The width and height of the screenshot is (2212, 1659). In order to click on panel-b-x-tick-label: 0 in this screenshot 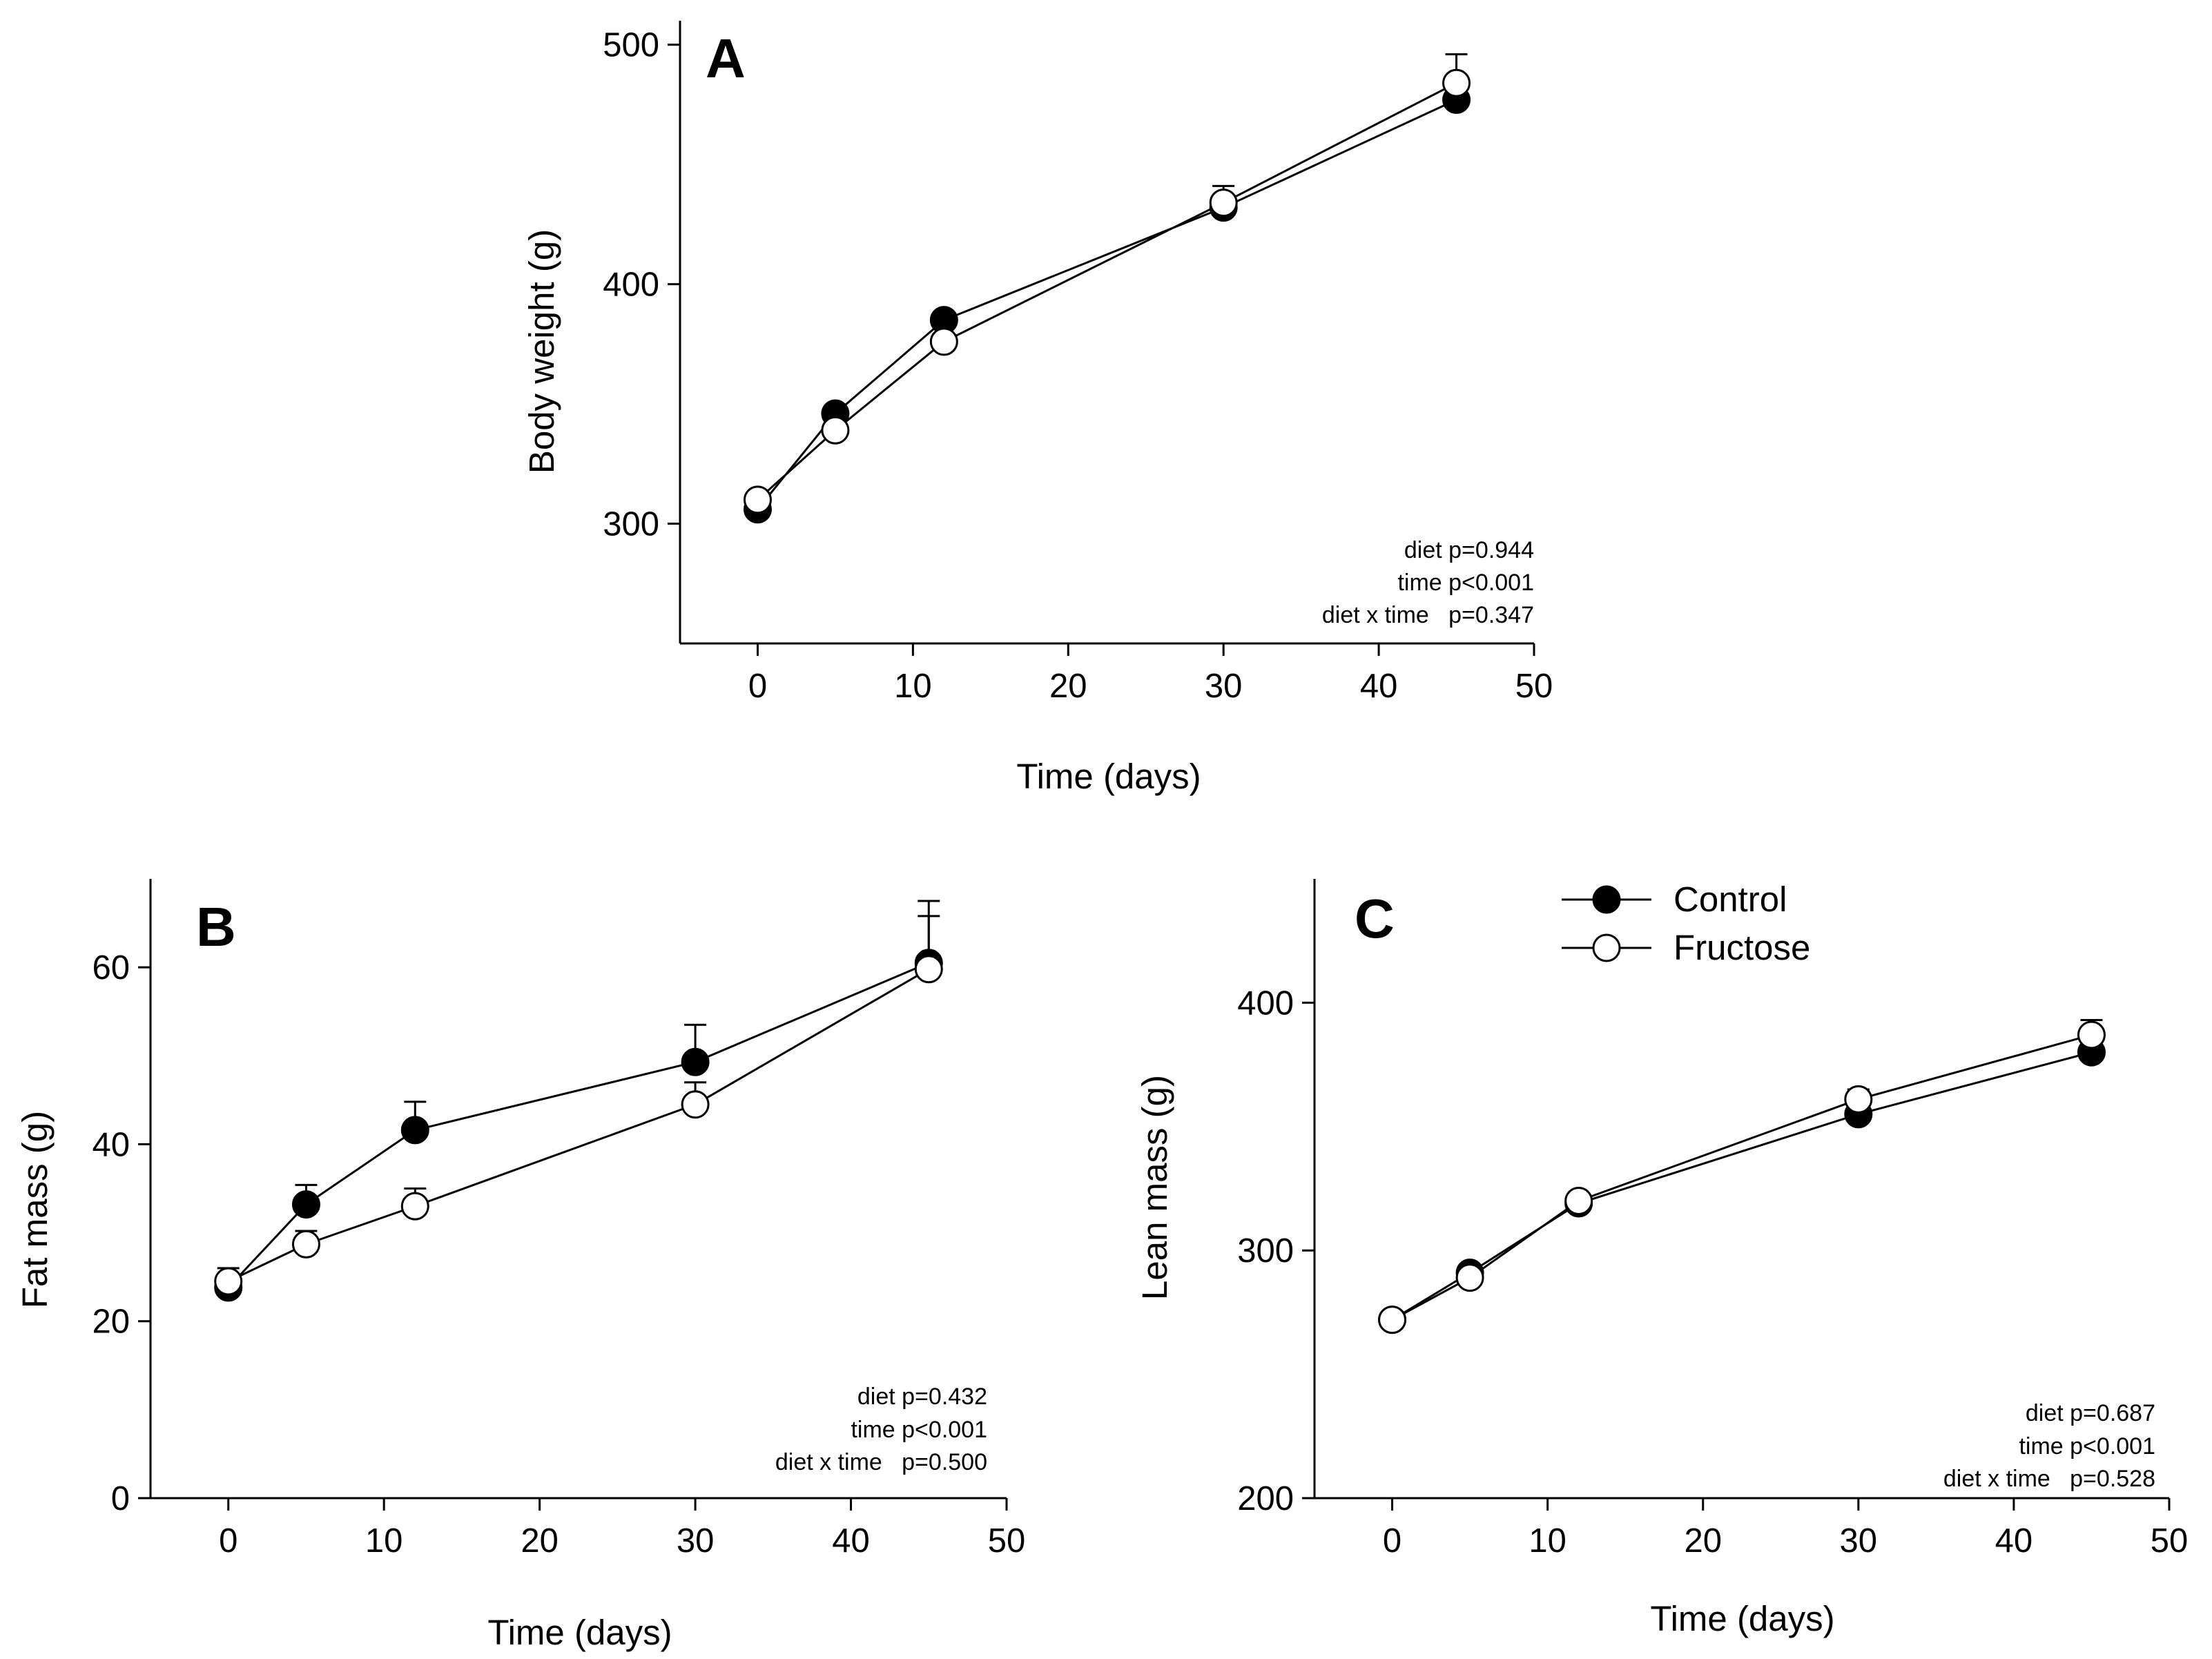, I will do `click(228, 1541)`.